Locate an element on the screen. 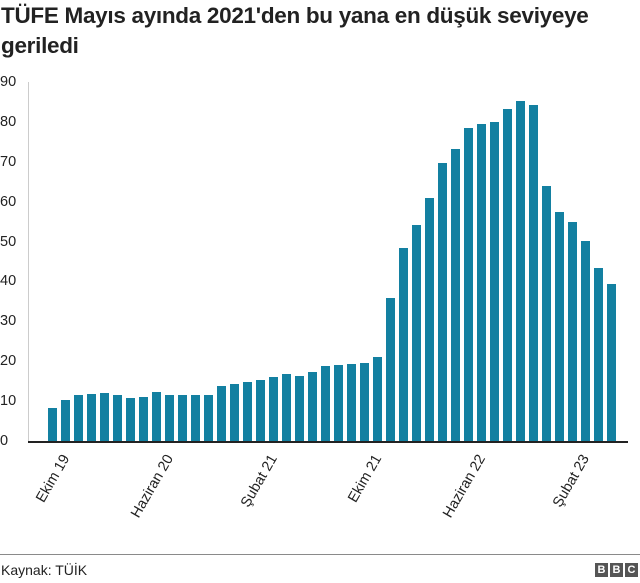  source-note: Kaynak: TÜİK is located at coordinates (44, 570).